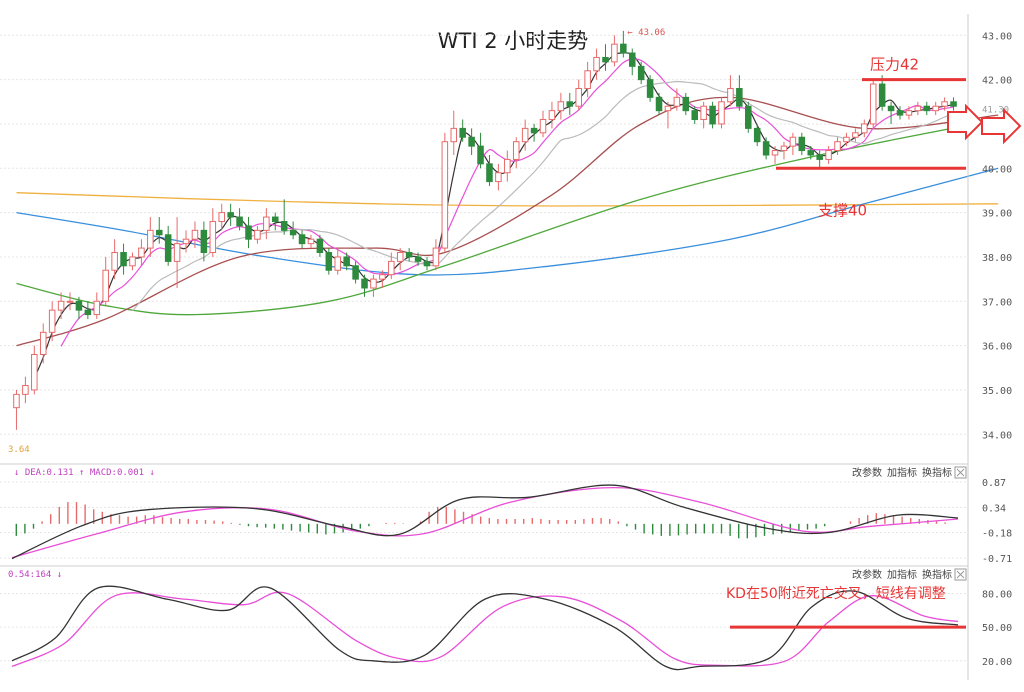 The image size is (1024, 692). Describe the element at coordinates (997, 628) in the screenshot. I see `kd-y-tick: 50.00` at that location.